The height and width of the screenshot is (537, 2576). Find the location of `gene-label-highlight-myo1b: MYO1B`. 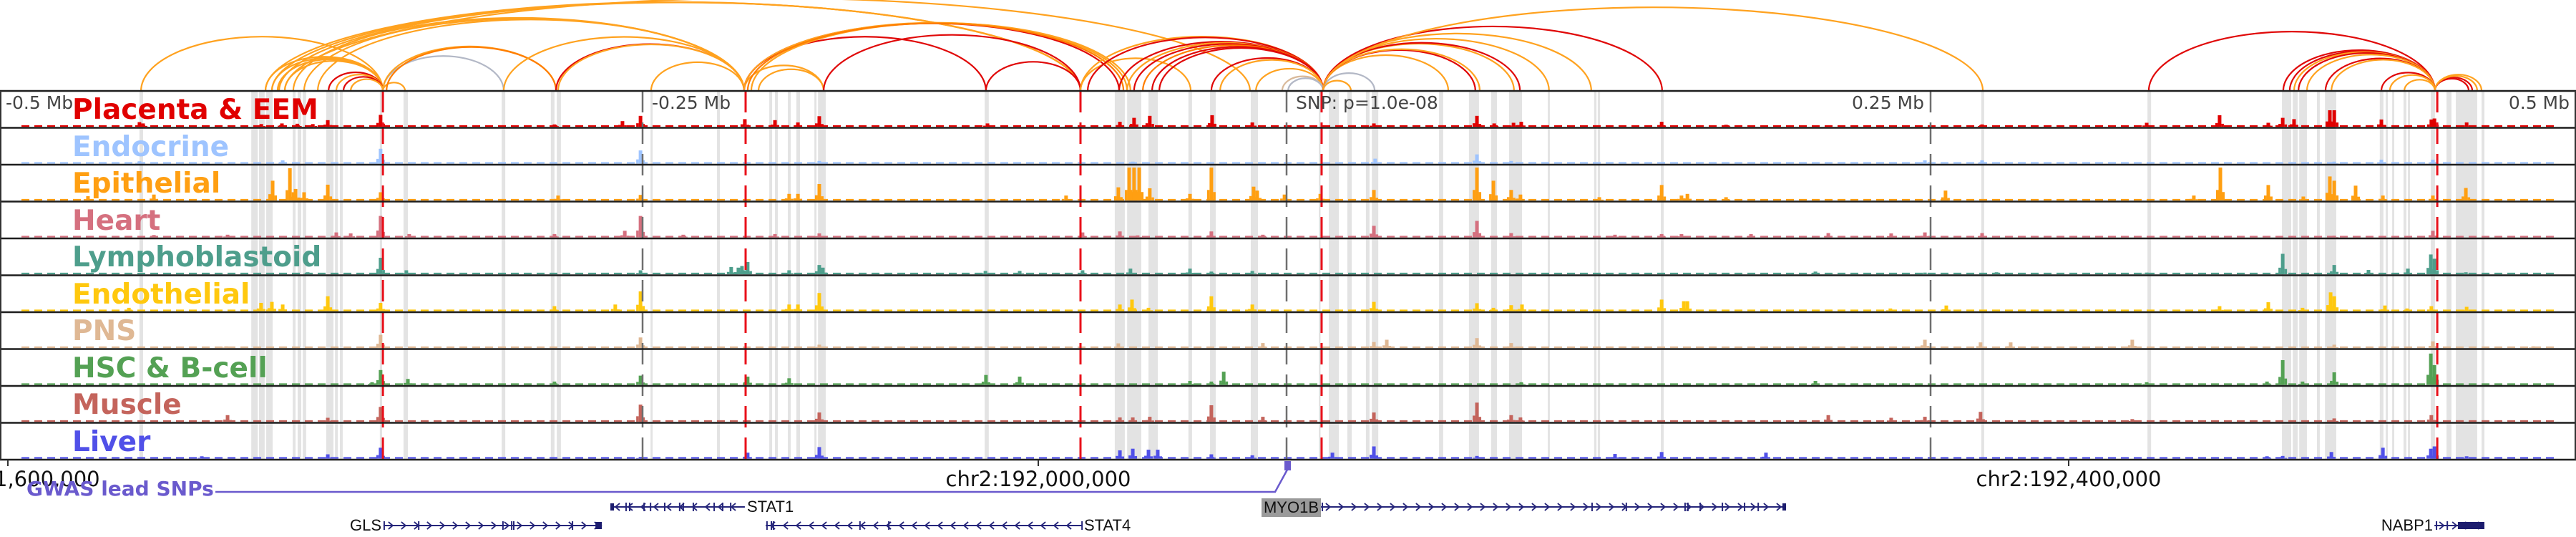

gene-label-highlight-myo1b: MYO1B is located at coordinates (1291, 507).